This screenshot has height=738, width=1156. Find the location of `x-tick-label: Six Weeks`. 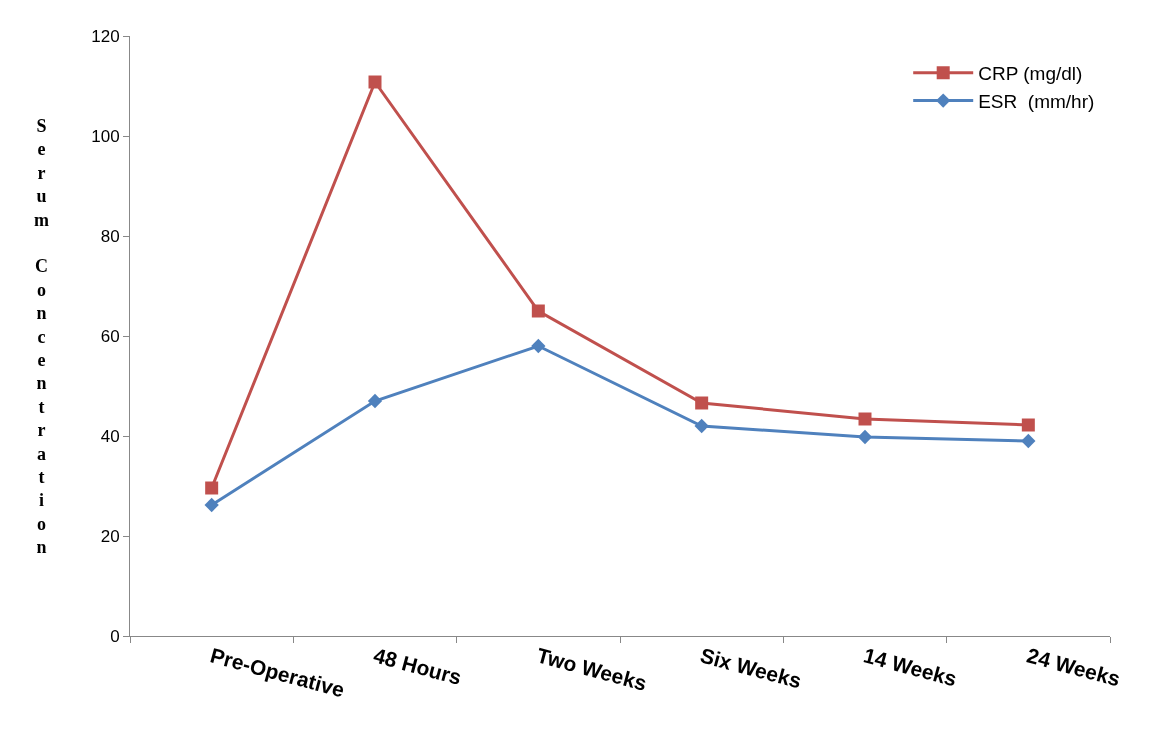

x-tick-label: Six Weeks is located at coordinates (750, 668).